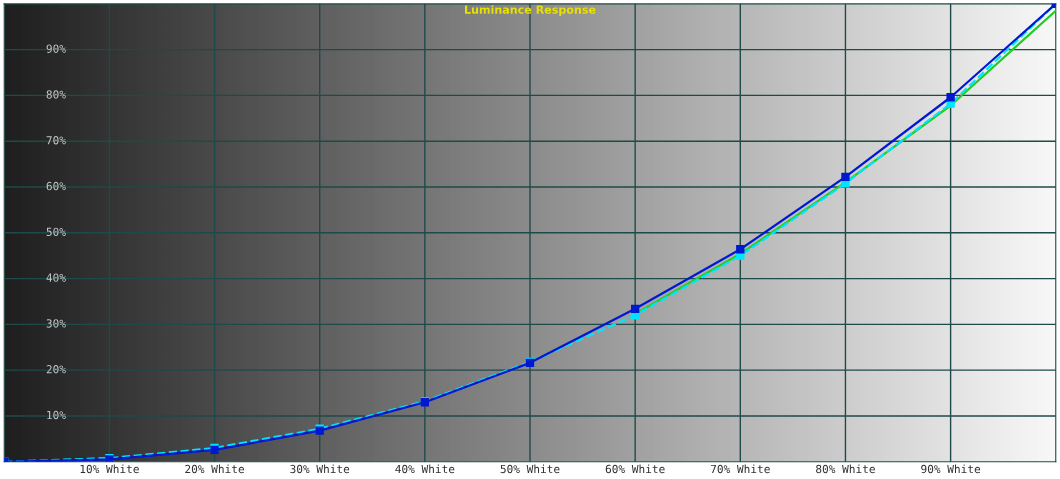  Describe the element at coordinates (530, 469) in the screenshot. I see `x-tick-label: 50% White` at that location.